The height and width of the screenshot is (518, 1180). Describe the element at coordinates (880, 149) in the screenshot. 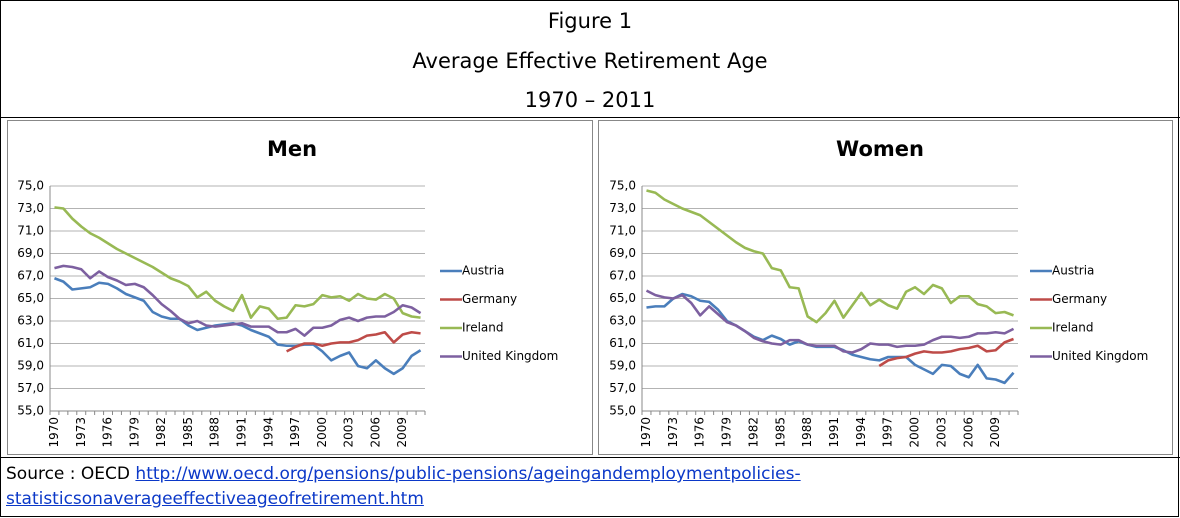

I see `chart-title: Women` at that location.